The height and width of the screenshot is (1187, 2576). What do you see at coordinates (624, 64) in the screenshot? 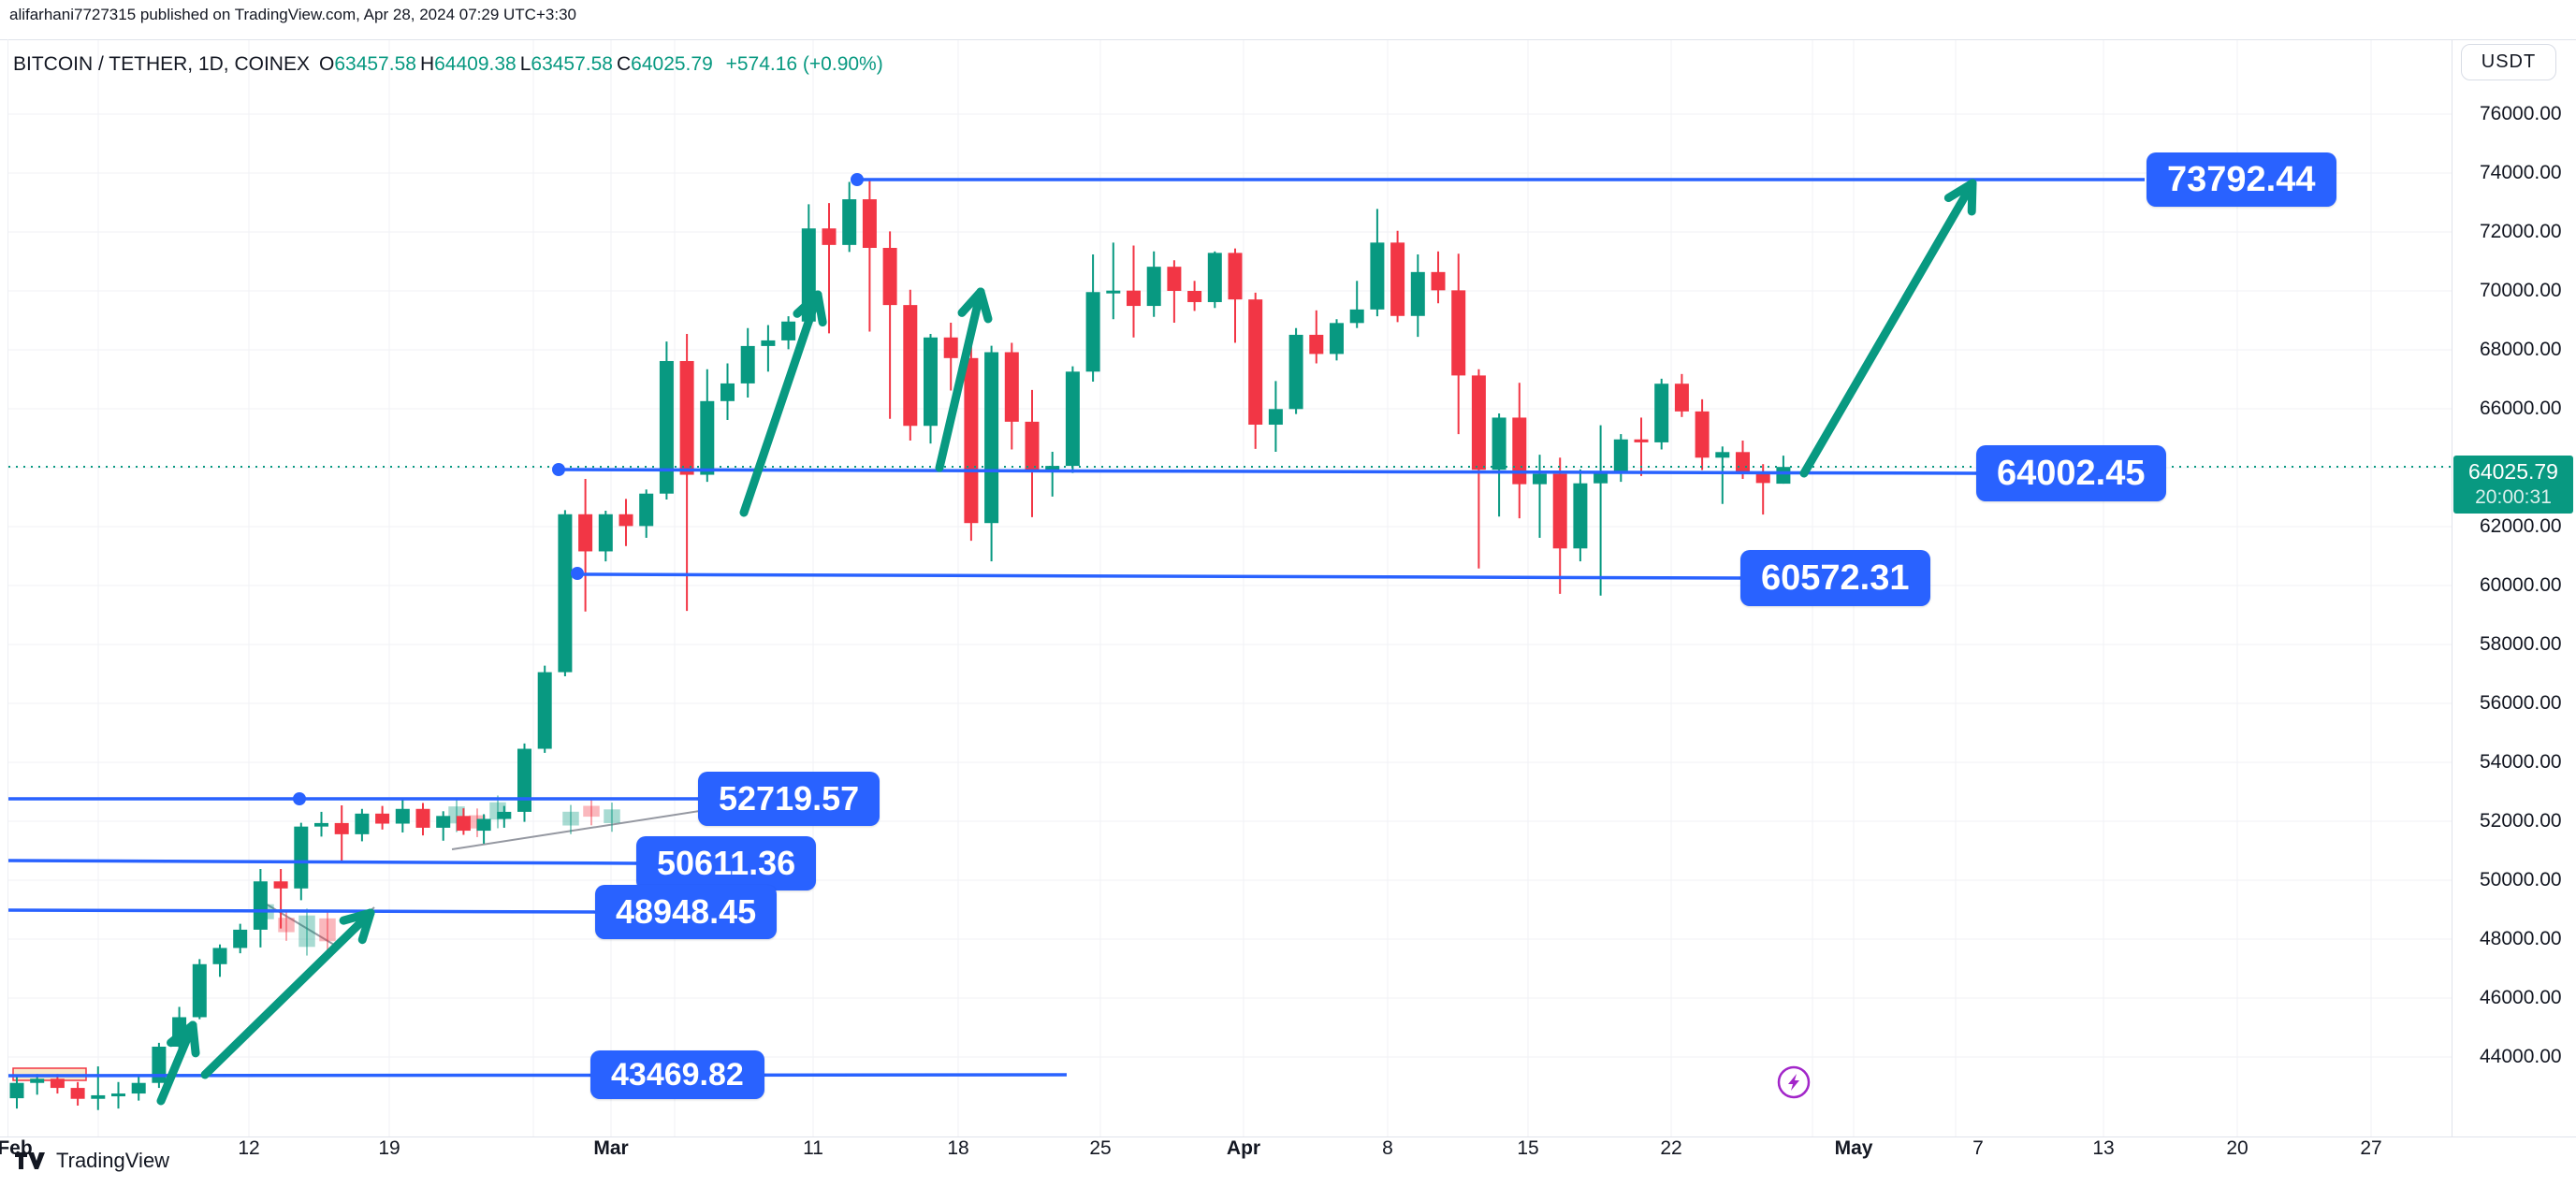
I see `ohlc-key: C` at bounding box center [624, 64].